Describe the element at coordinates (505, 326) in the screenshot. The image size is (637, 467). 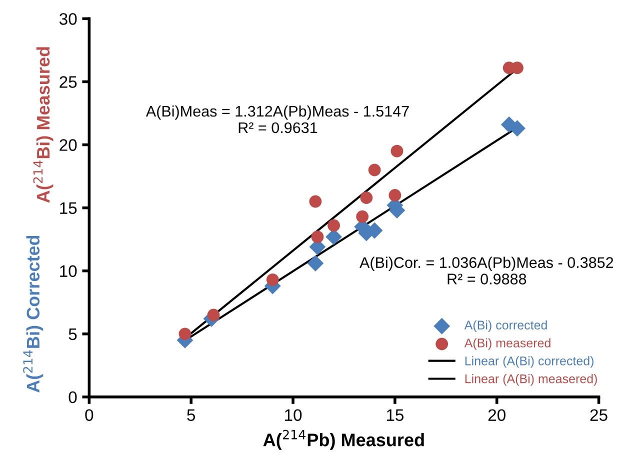
I see `legend-label: A(Bi) corrected` at that location.